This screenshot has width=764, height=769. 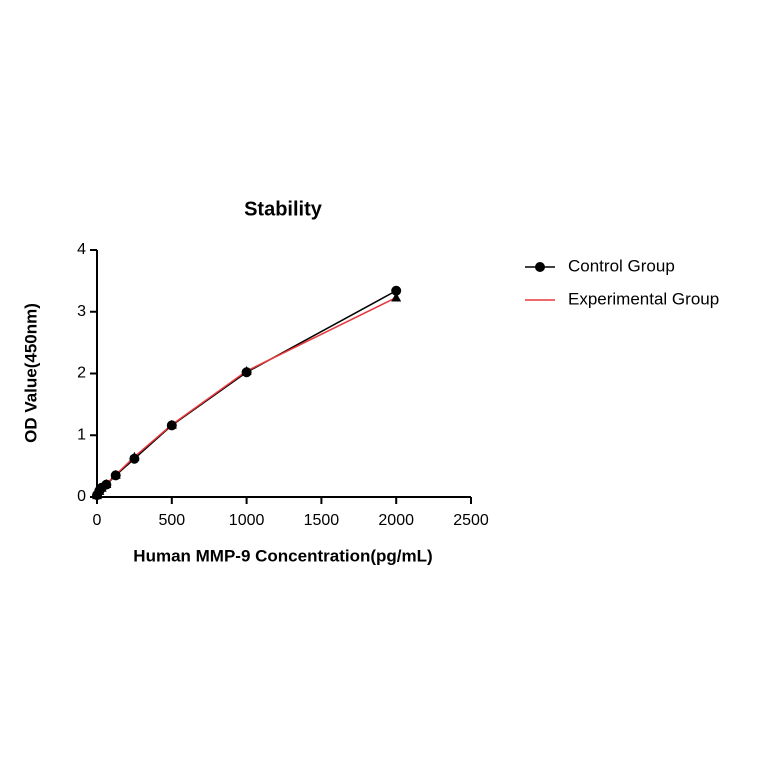 I want to click on x-tick-label: 0, so click(x=97, y=520).